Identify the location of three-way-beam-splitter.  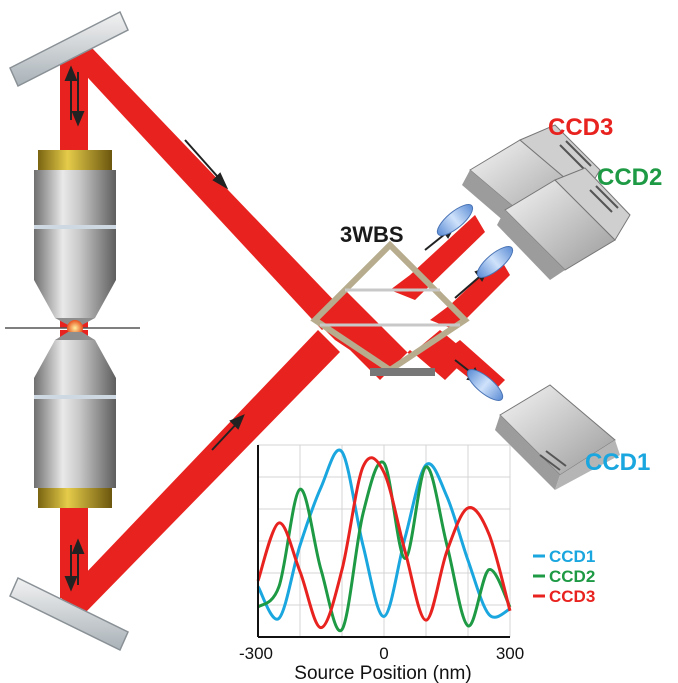
(390, 308).